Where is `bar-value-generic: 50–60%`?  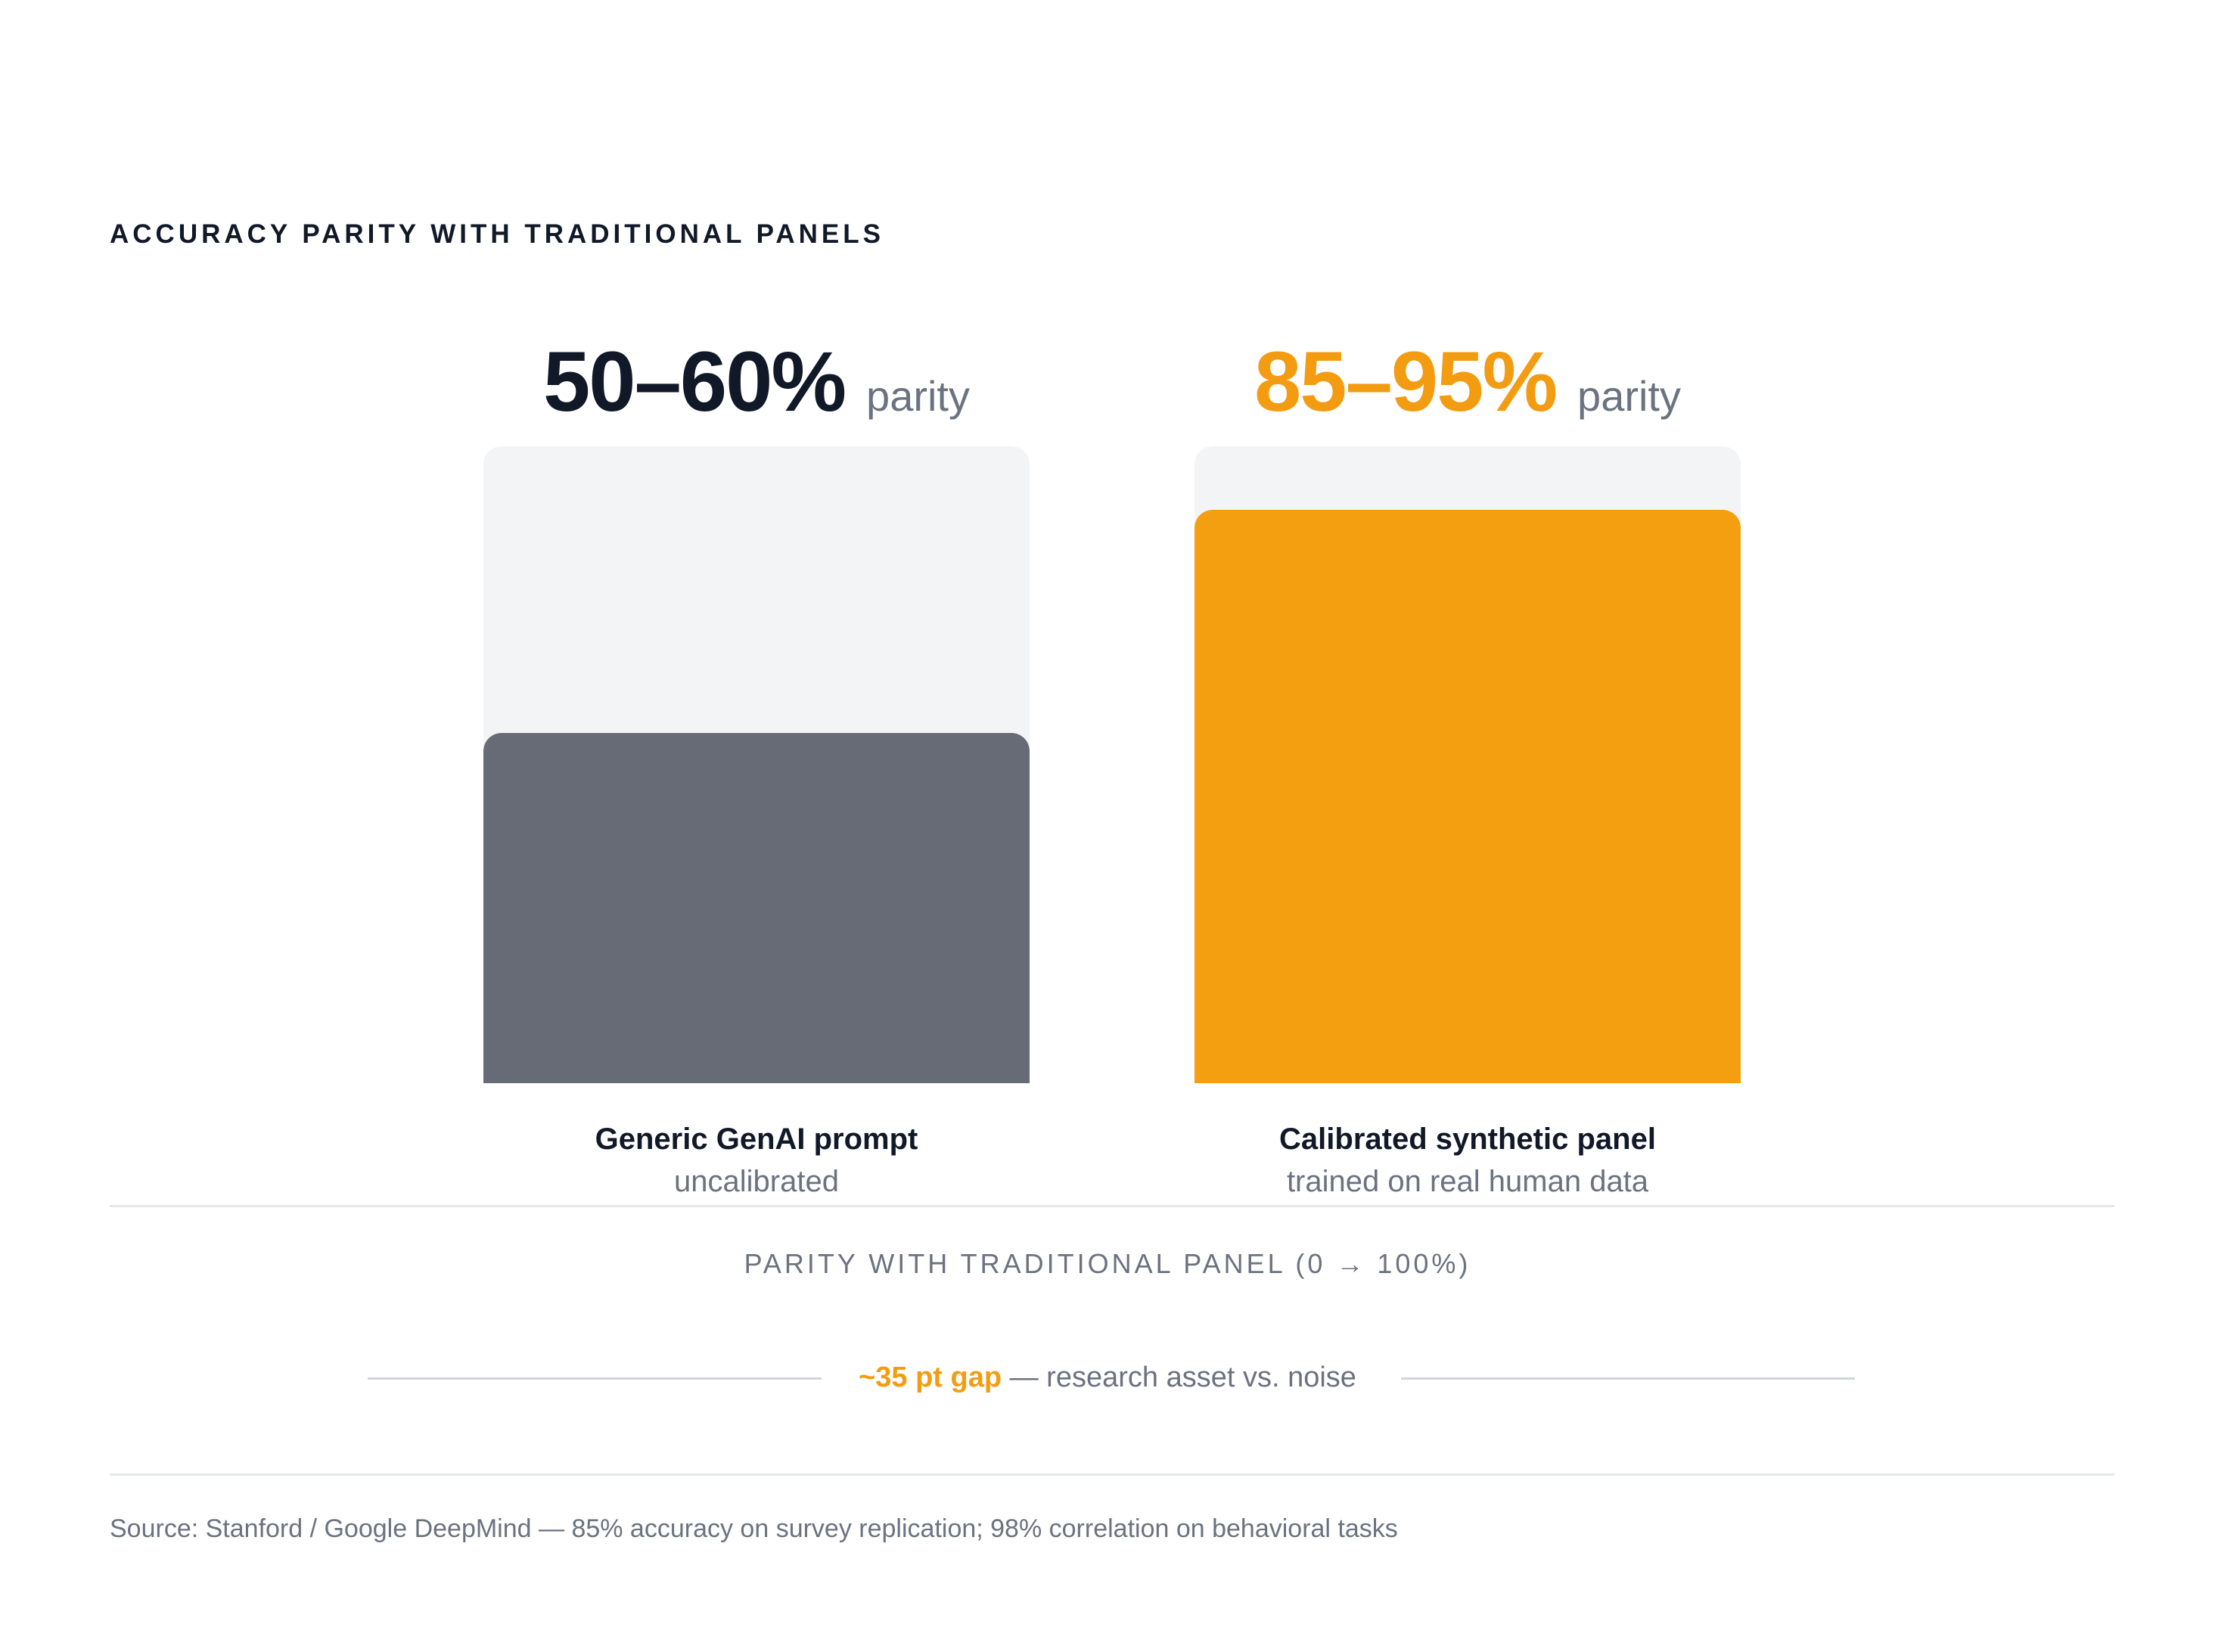 bar-value-generic: 50–60% is located at coordinates (695, 381).